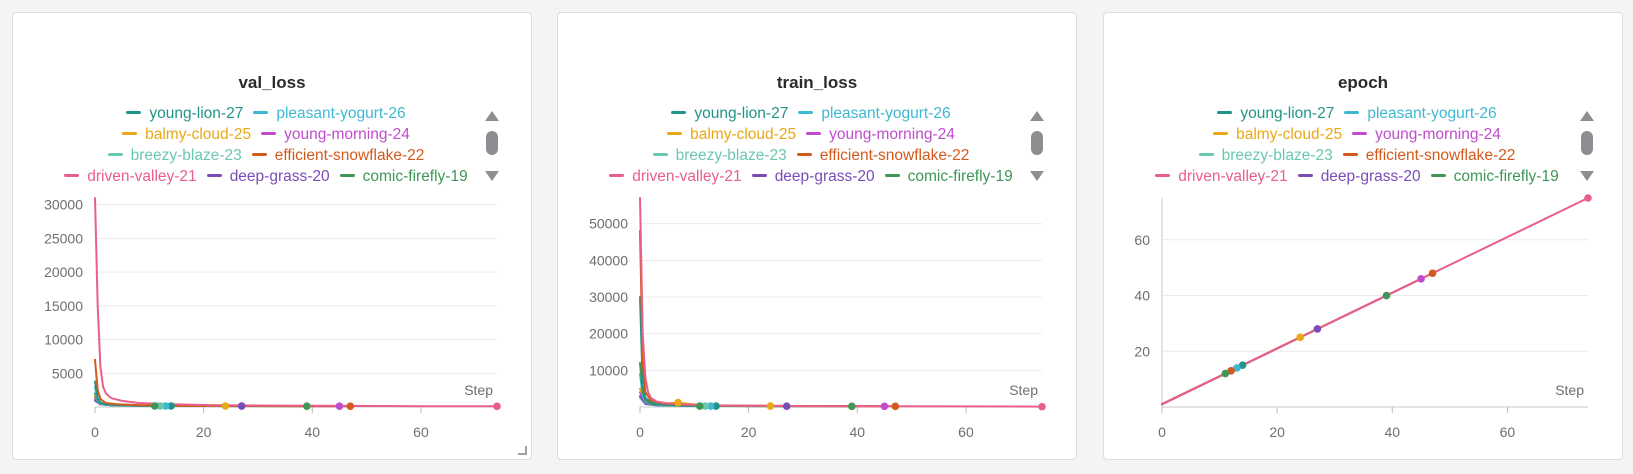  What do you see at coordinates (522, 450) in the screenshot?
I see `resize-handle-icon` at bounding box center [522, 450].